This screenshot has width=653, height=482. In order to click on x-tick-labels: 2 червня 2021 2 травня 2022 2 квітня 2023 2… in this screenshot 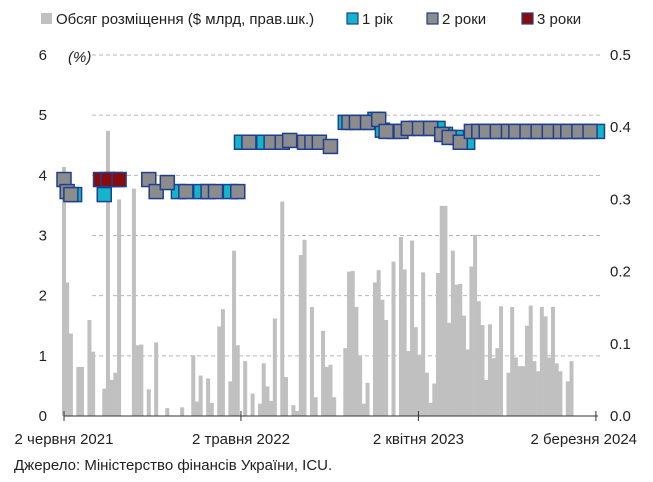, I will do `click(326, 439)`.